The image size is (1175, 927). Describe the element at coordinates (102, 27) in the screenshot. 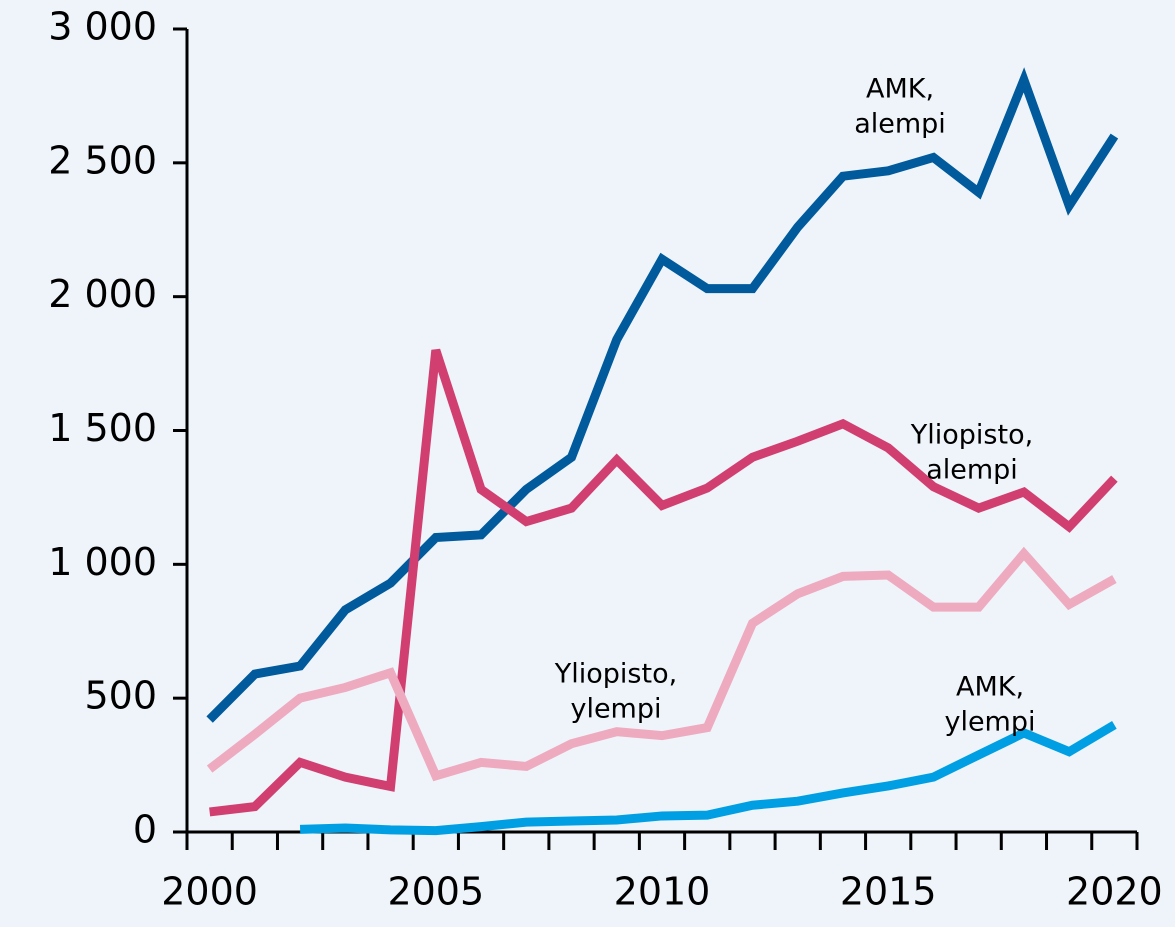

I see `y-tick-label: 3 000` at that location.